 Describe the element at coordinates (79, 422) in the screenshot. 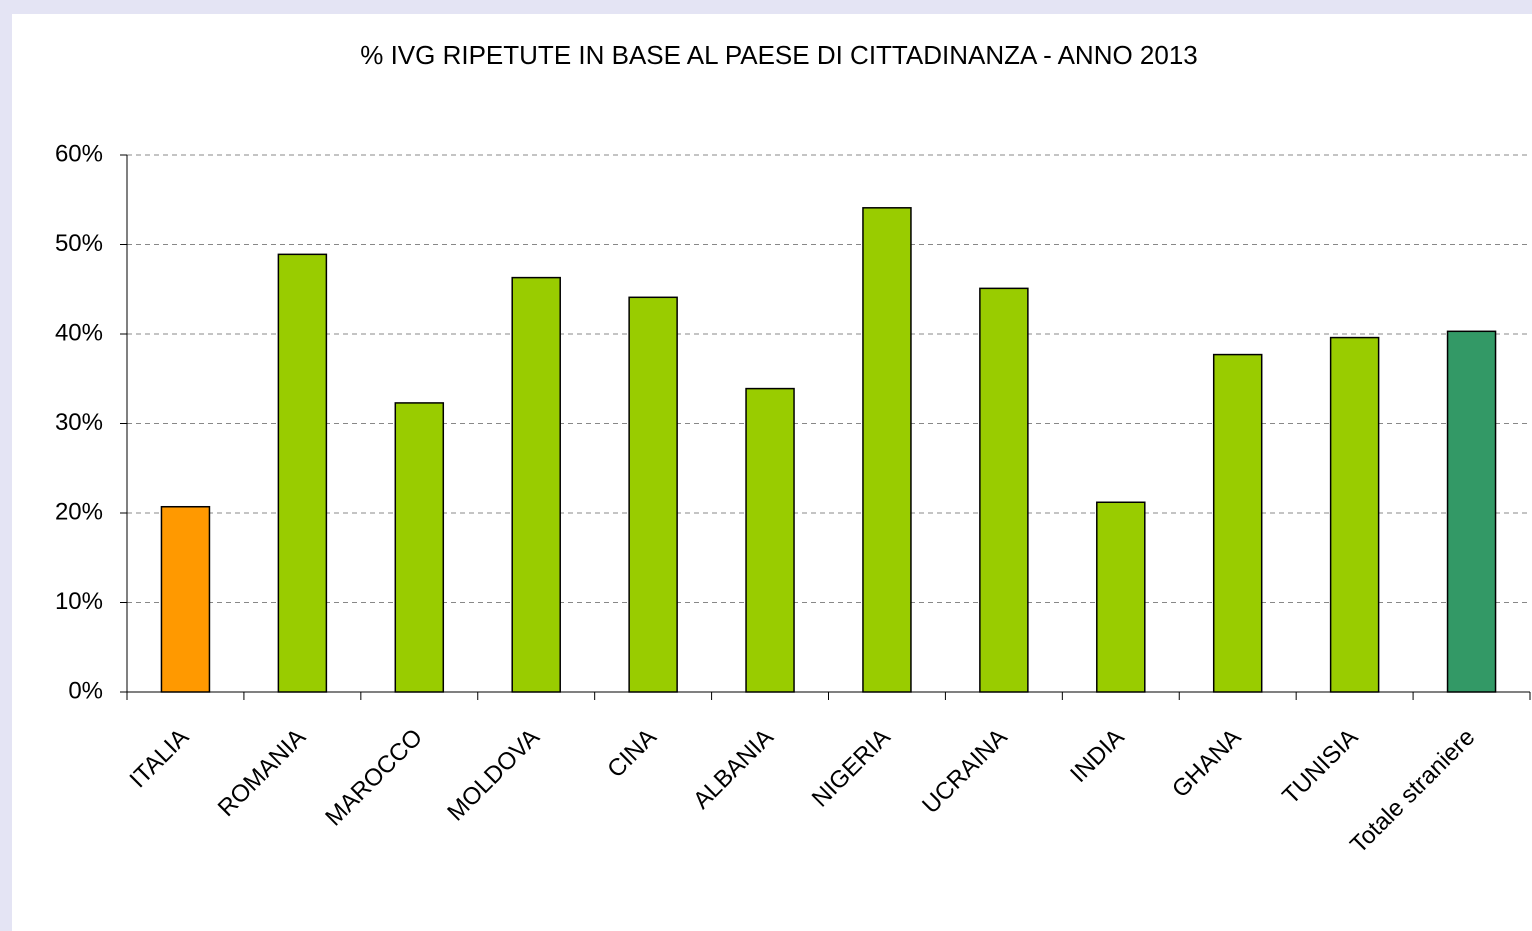

I see `y-tick-label: 30%` at that location.